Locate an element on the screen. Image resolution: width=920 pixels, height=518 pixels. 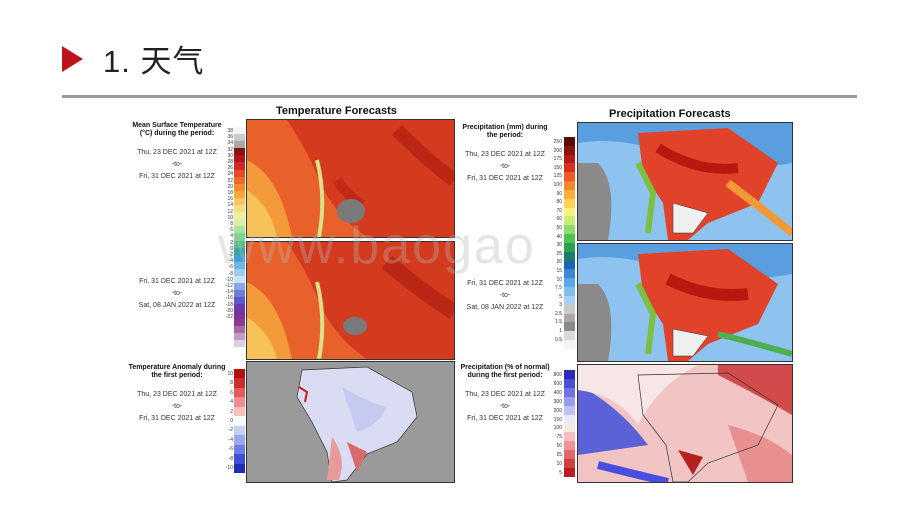
scale-tick-label: -10 is located at coordinates (229, 468).